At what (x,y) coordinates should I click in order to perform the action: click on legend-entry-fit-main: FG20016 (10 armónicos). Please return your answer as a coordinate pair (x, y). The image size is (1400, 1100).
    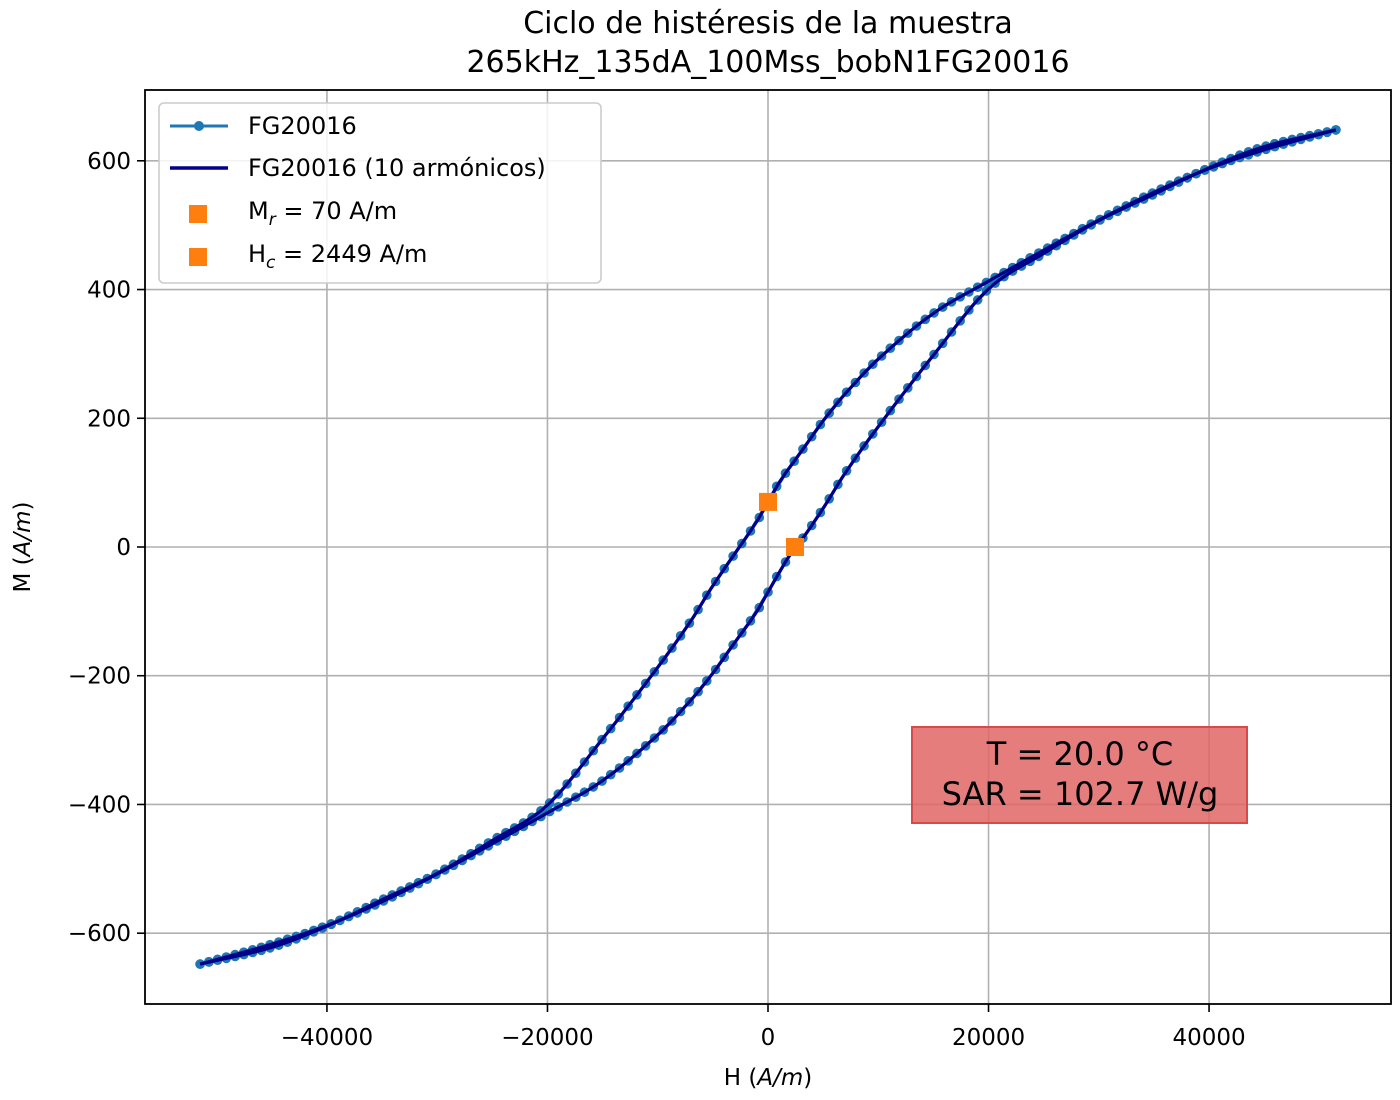
    Looking at the image, I should click on (397, 168).